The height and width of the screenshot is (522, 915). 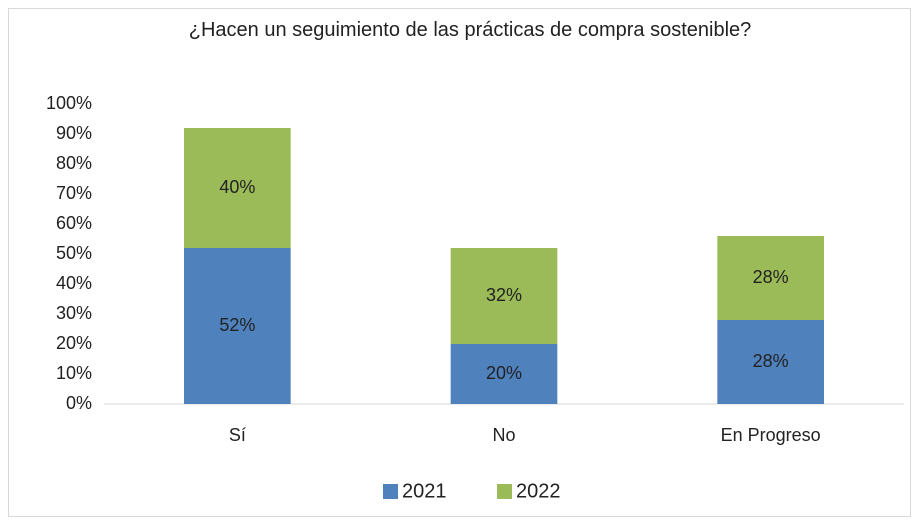 I want to click on data-label: 32%, so click(x=504, y=295).